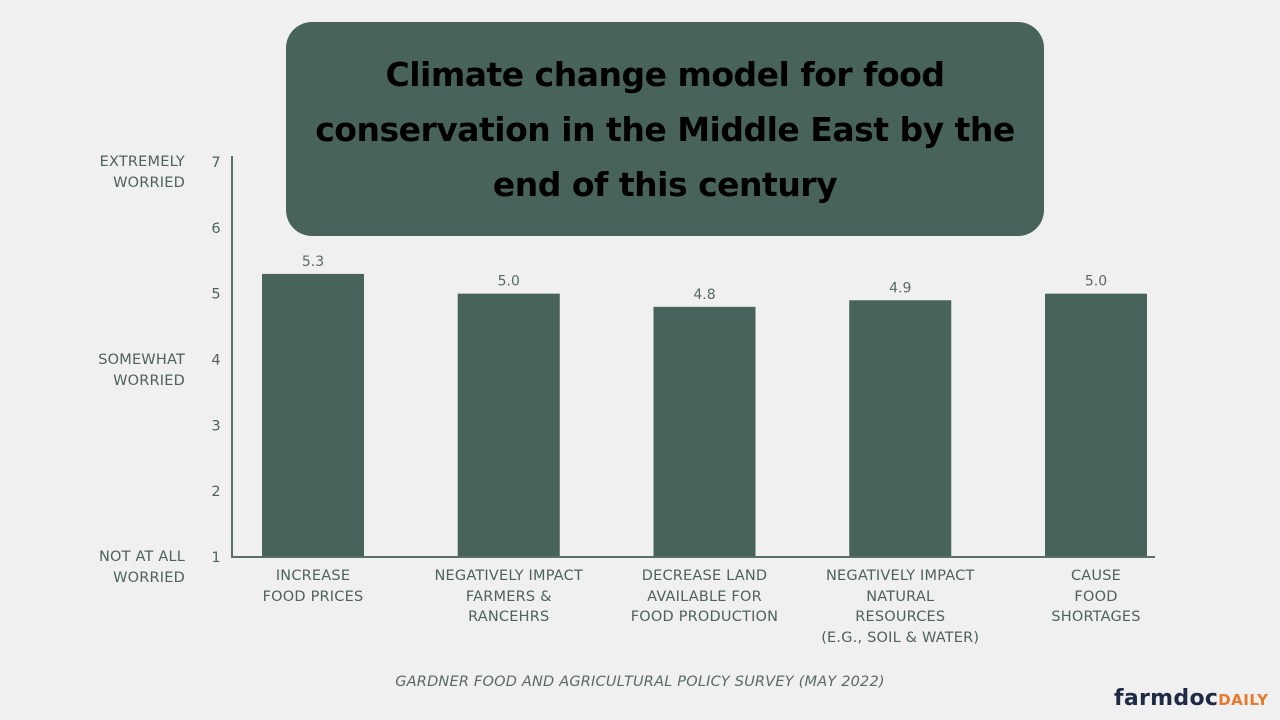 Image resolution: width=1280 pixels, height=720 pixels. What do you see at coordinates (215, 163) in the screenshot?
I see `y-tick-label: 7` at bounding box center [215, 163].